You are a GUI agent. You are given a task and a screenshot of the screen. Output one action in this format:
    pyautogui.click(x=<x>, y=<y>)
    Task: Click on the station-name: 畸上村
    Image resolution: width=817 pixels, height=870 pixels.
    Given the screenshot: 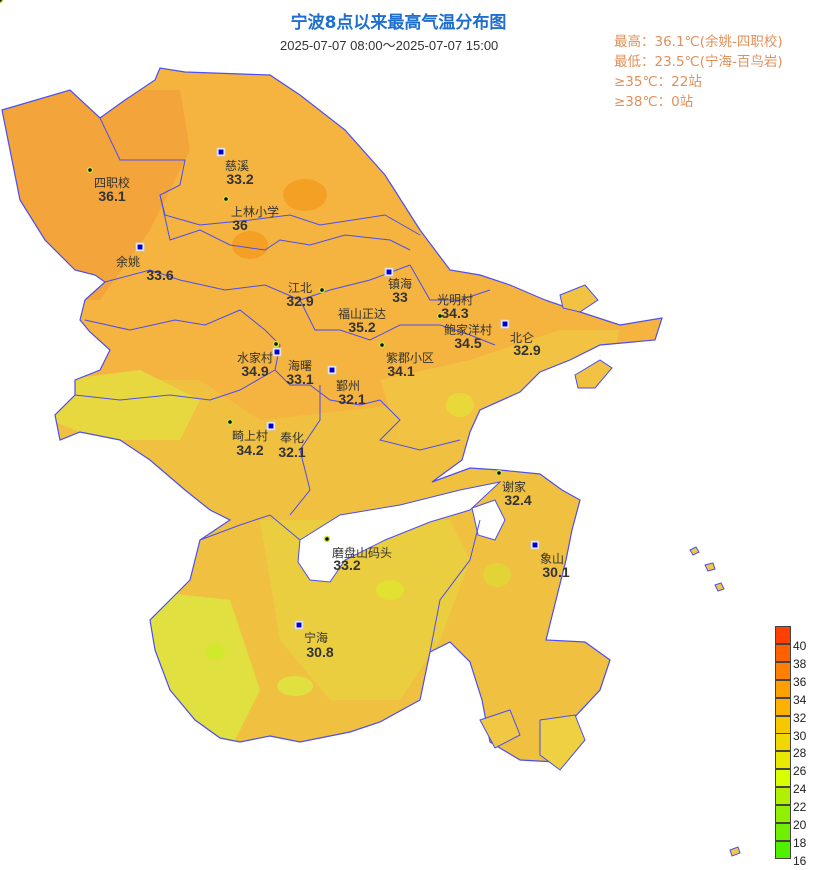 What is the action you would take?
    pyautogui.click(x=250, y=436)
    